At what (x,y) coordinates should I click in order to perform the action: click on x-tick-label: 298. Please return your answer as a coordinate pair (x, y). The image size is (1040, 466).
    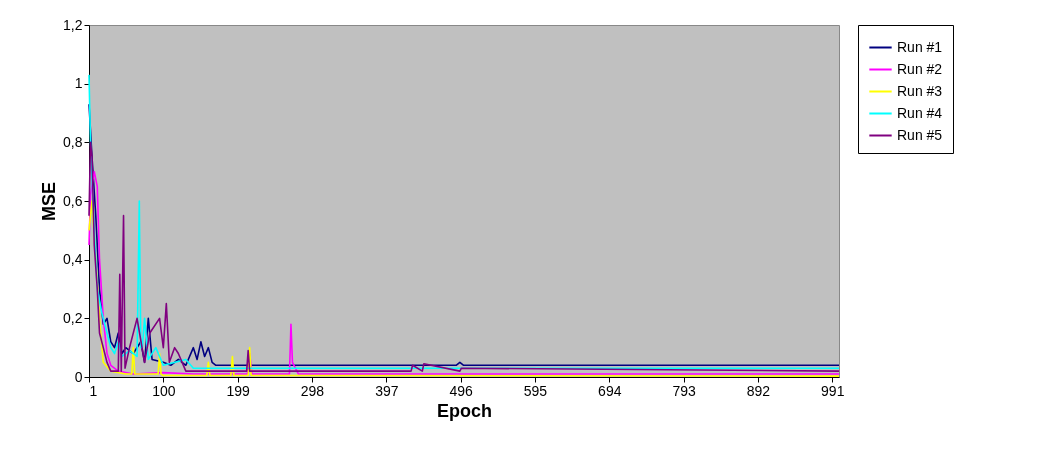
    Looking at the image, I should click on (312, 390).